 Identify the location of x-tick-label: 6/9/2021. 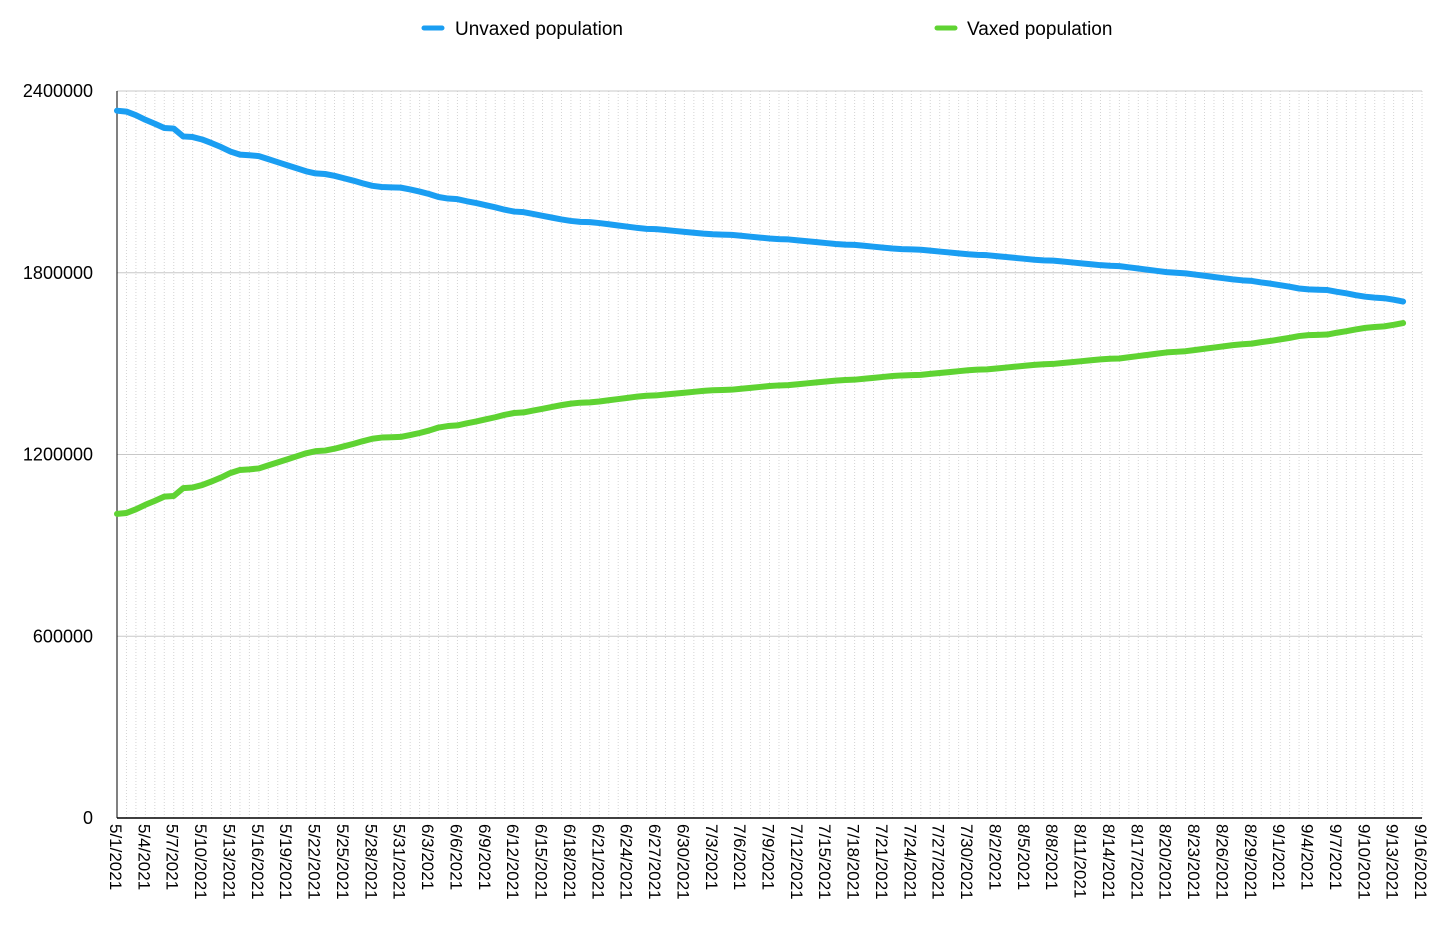
(484, 857).